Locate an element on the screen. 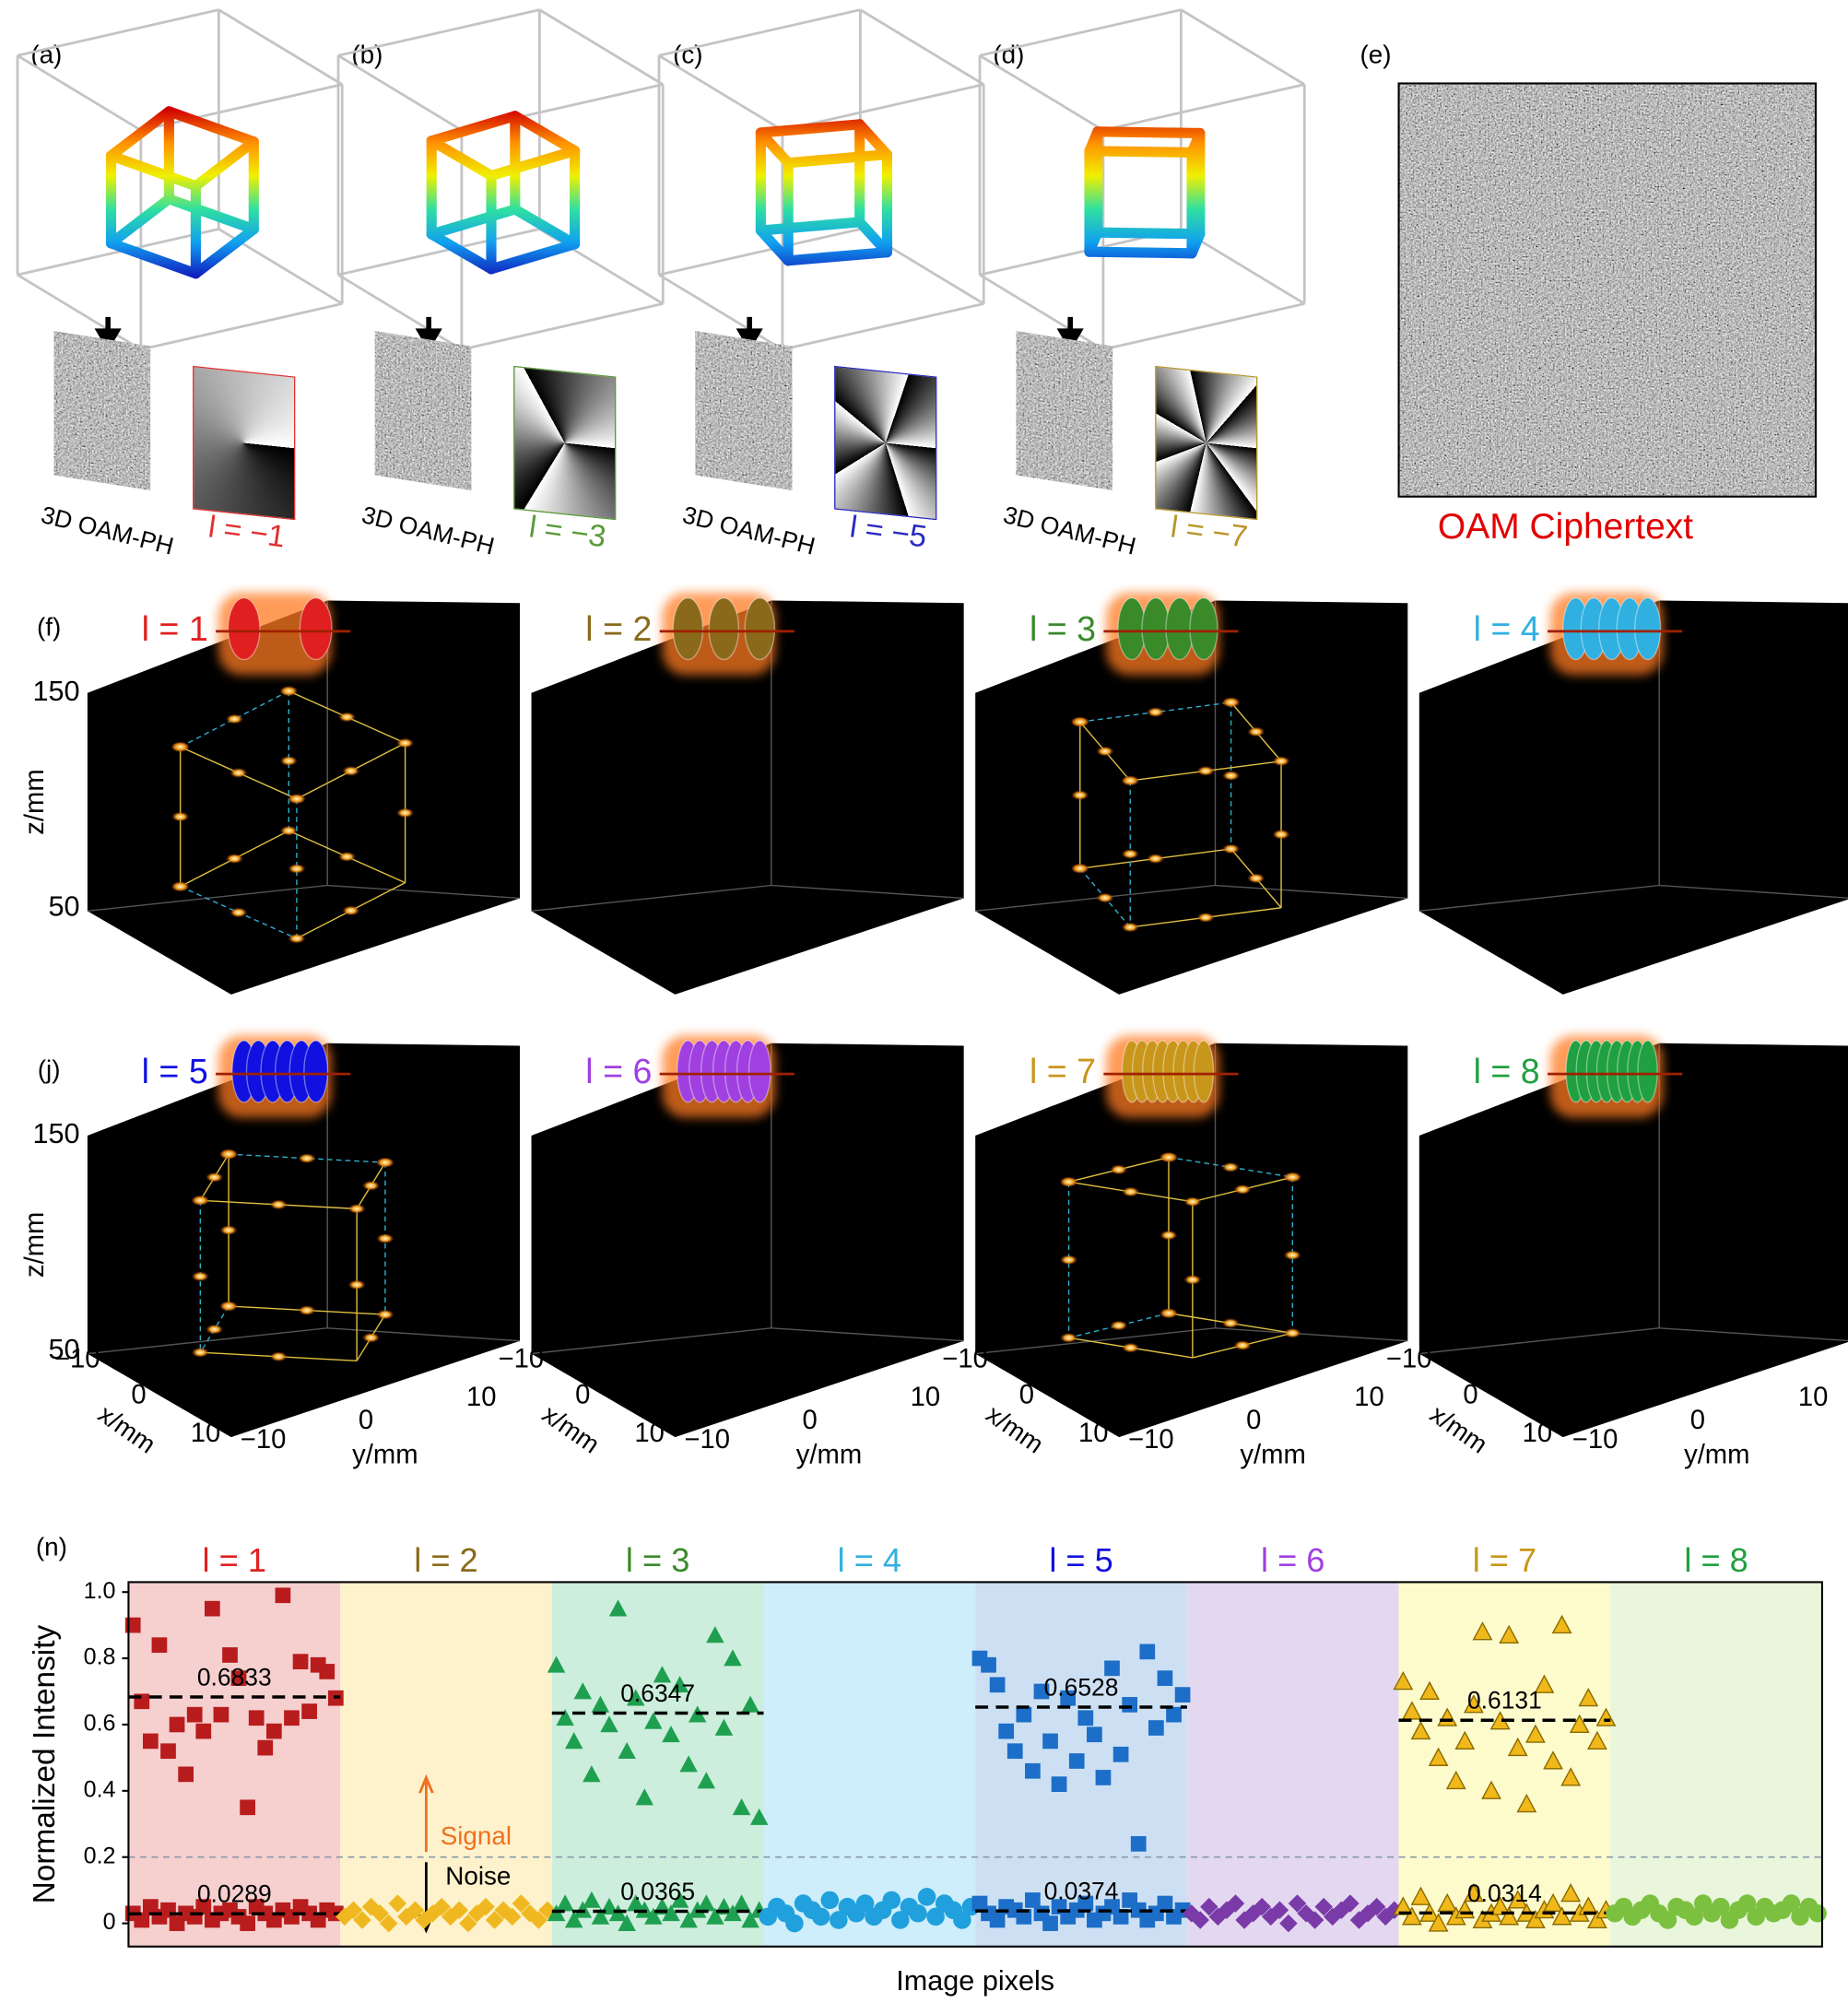 This screenshot has height=2003, width=1848. y-tick-label: 0.2 is located at coordinates (100, 1855).